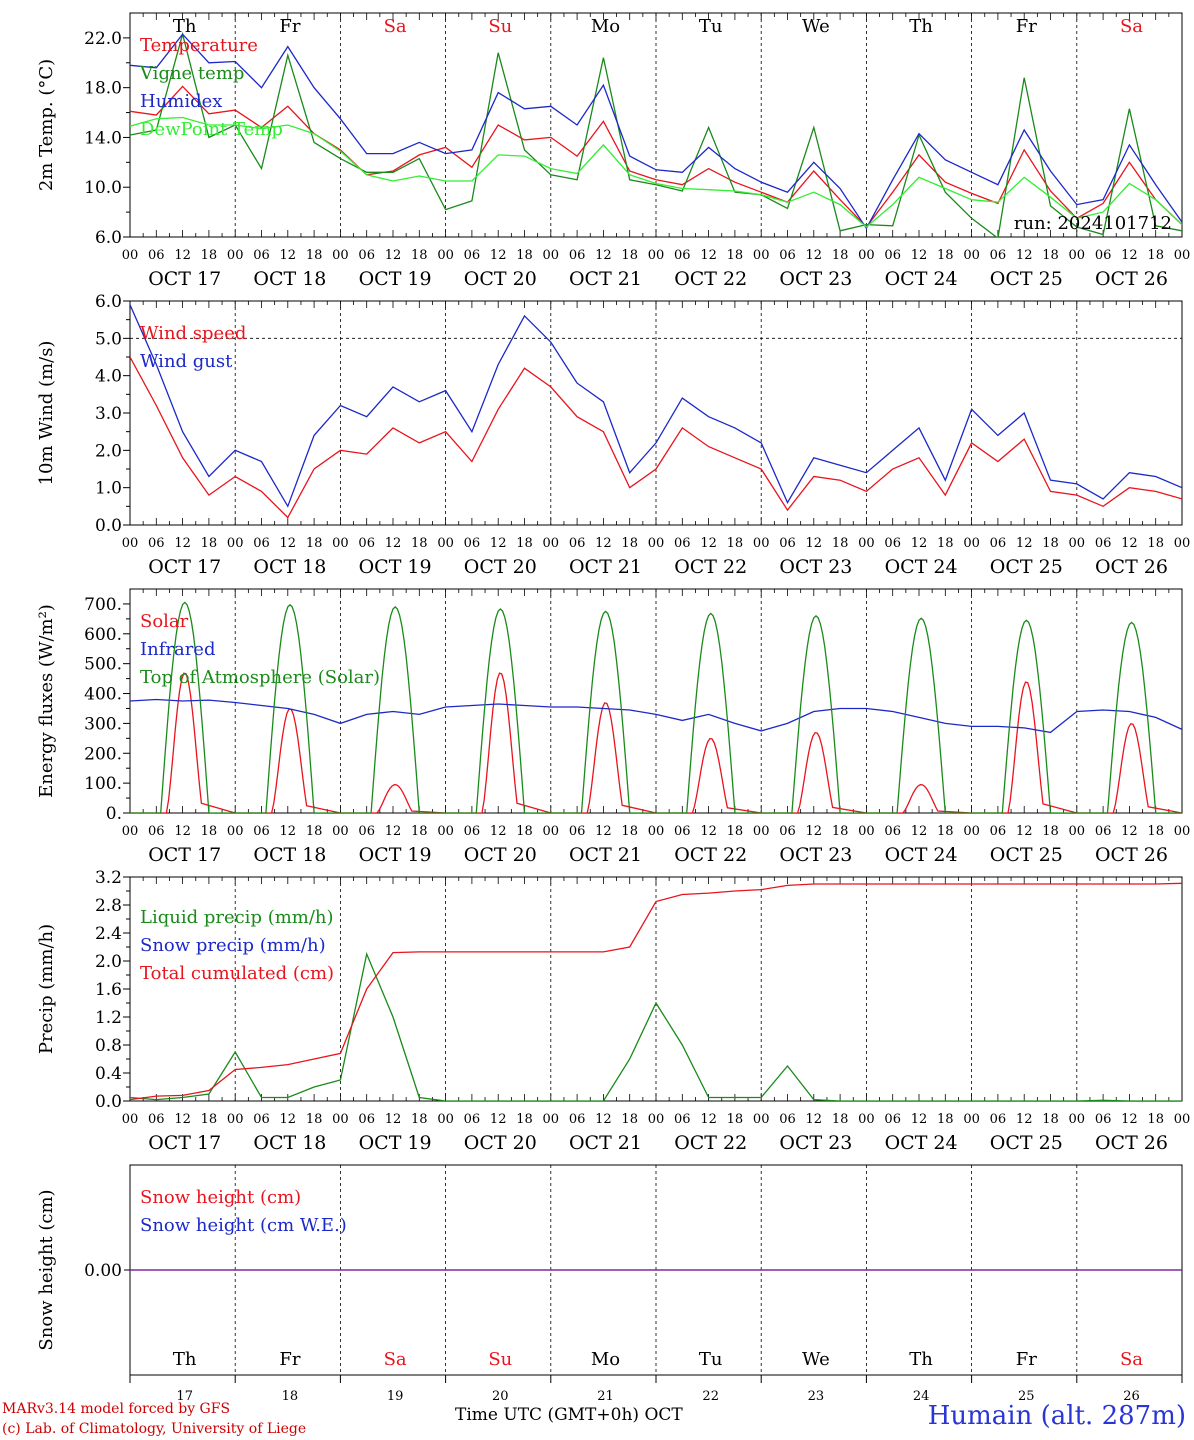 This screenshot has width=1194, height=1440. What do you see at coordinates (710, 279) in the screenshot?
I see `date-label: OCT 22` at bounding box center [710, 279].